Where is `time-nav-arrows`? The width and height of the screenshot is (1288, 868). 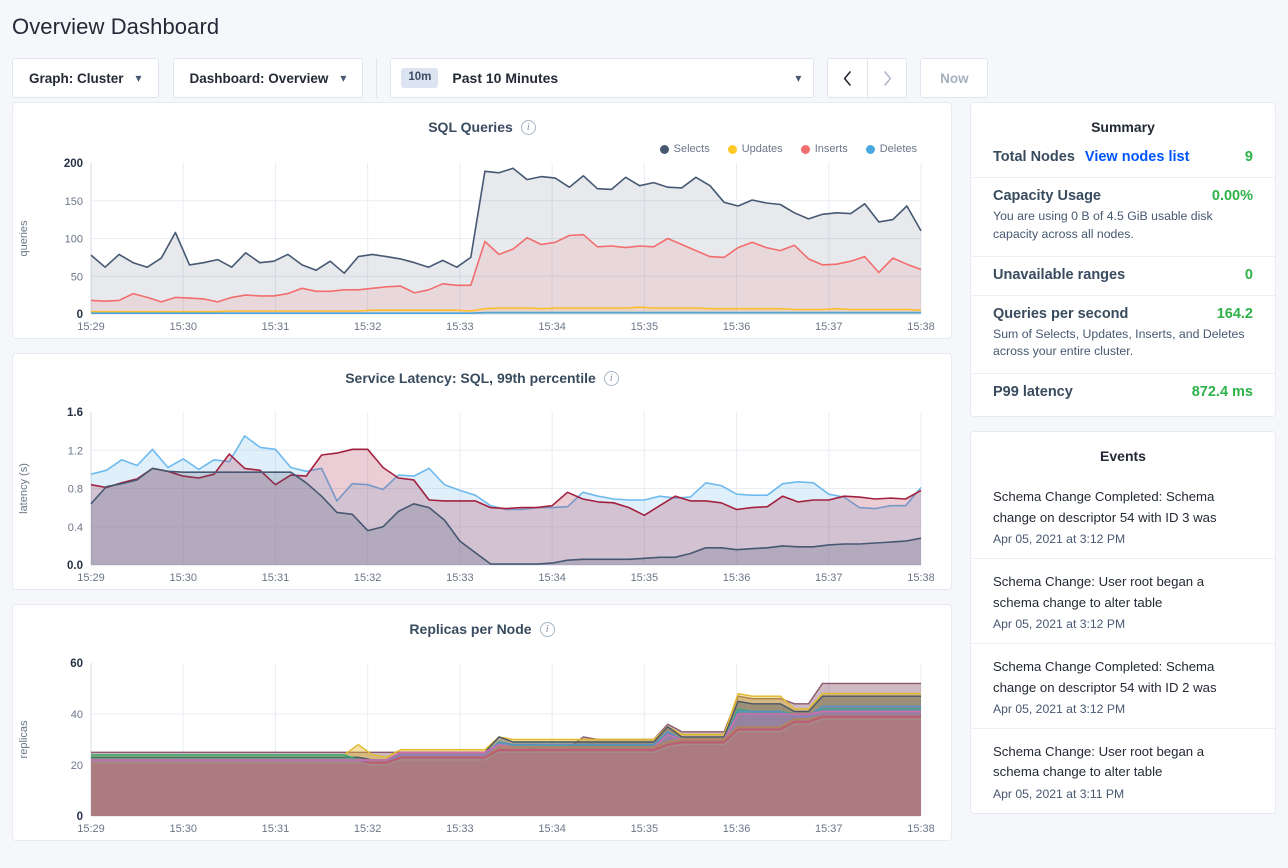 time-nav-arrows is located at coordinates (867, 78).